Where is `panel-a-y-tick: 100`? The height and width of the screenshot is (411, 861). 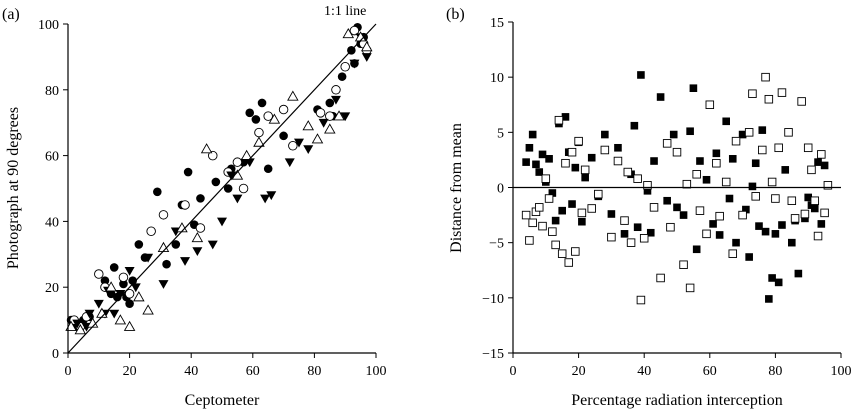 panel-a-y-tick: 100 is located at coordinates (53, 25).